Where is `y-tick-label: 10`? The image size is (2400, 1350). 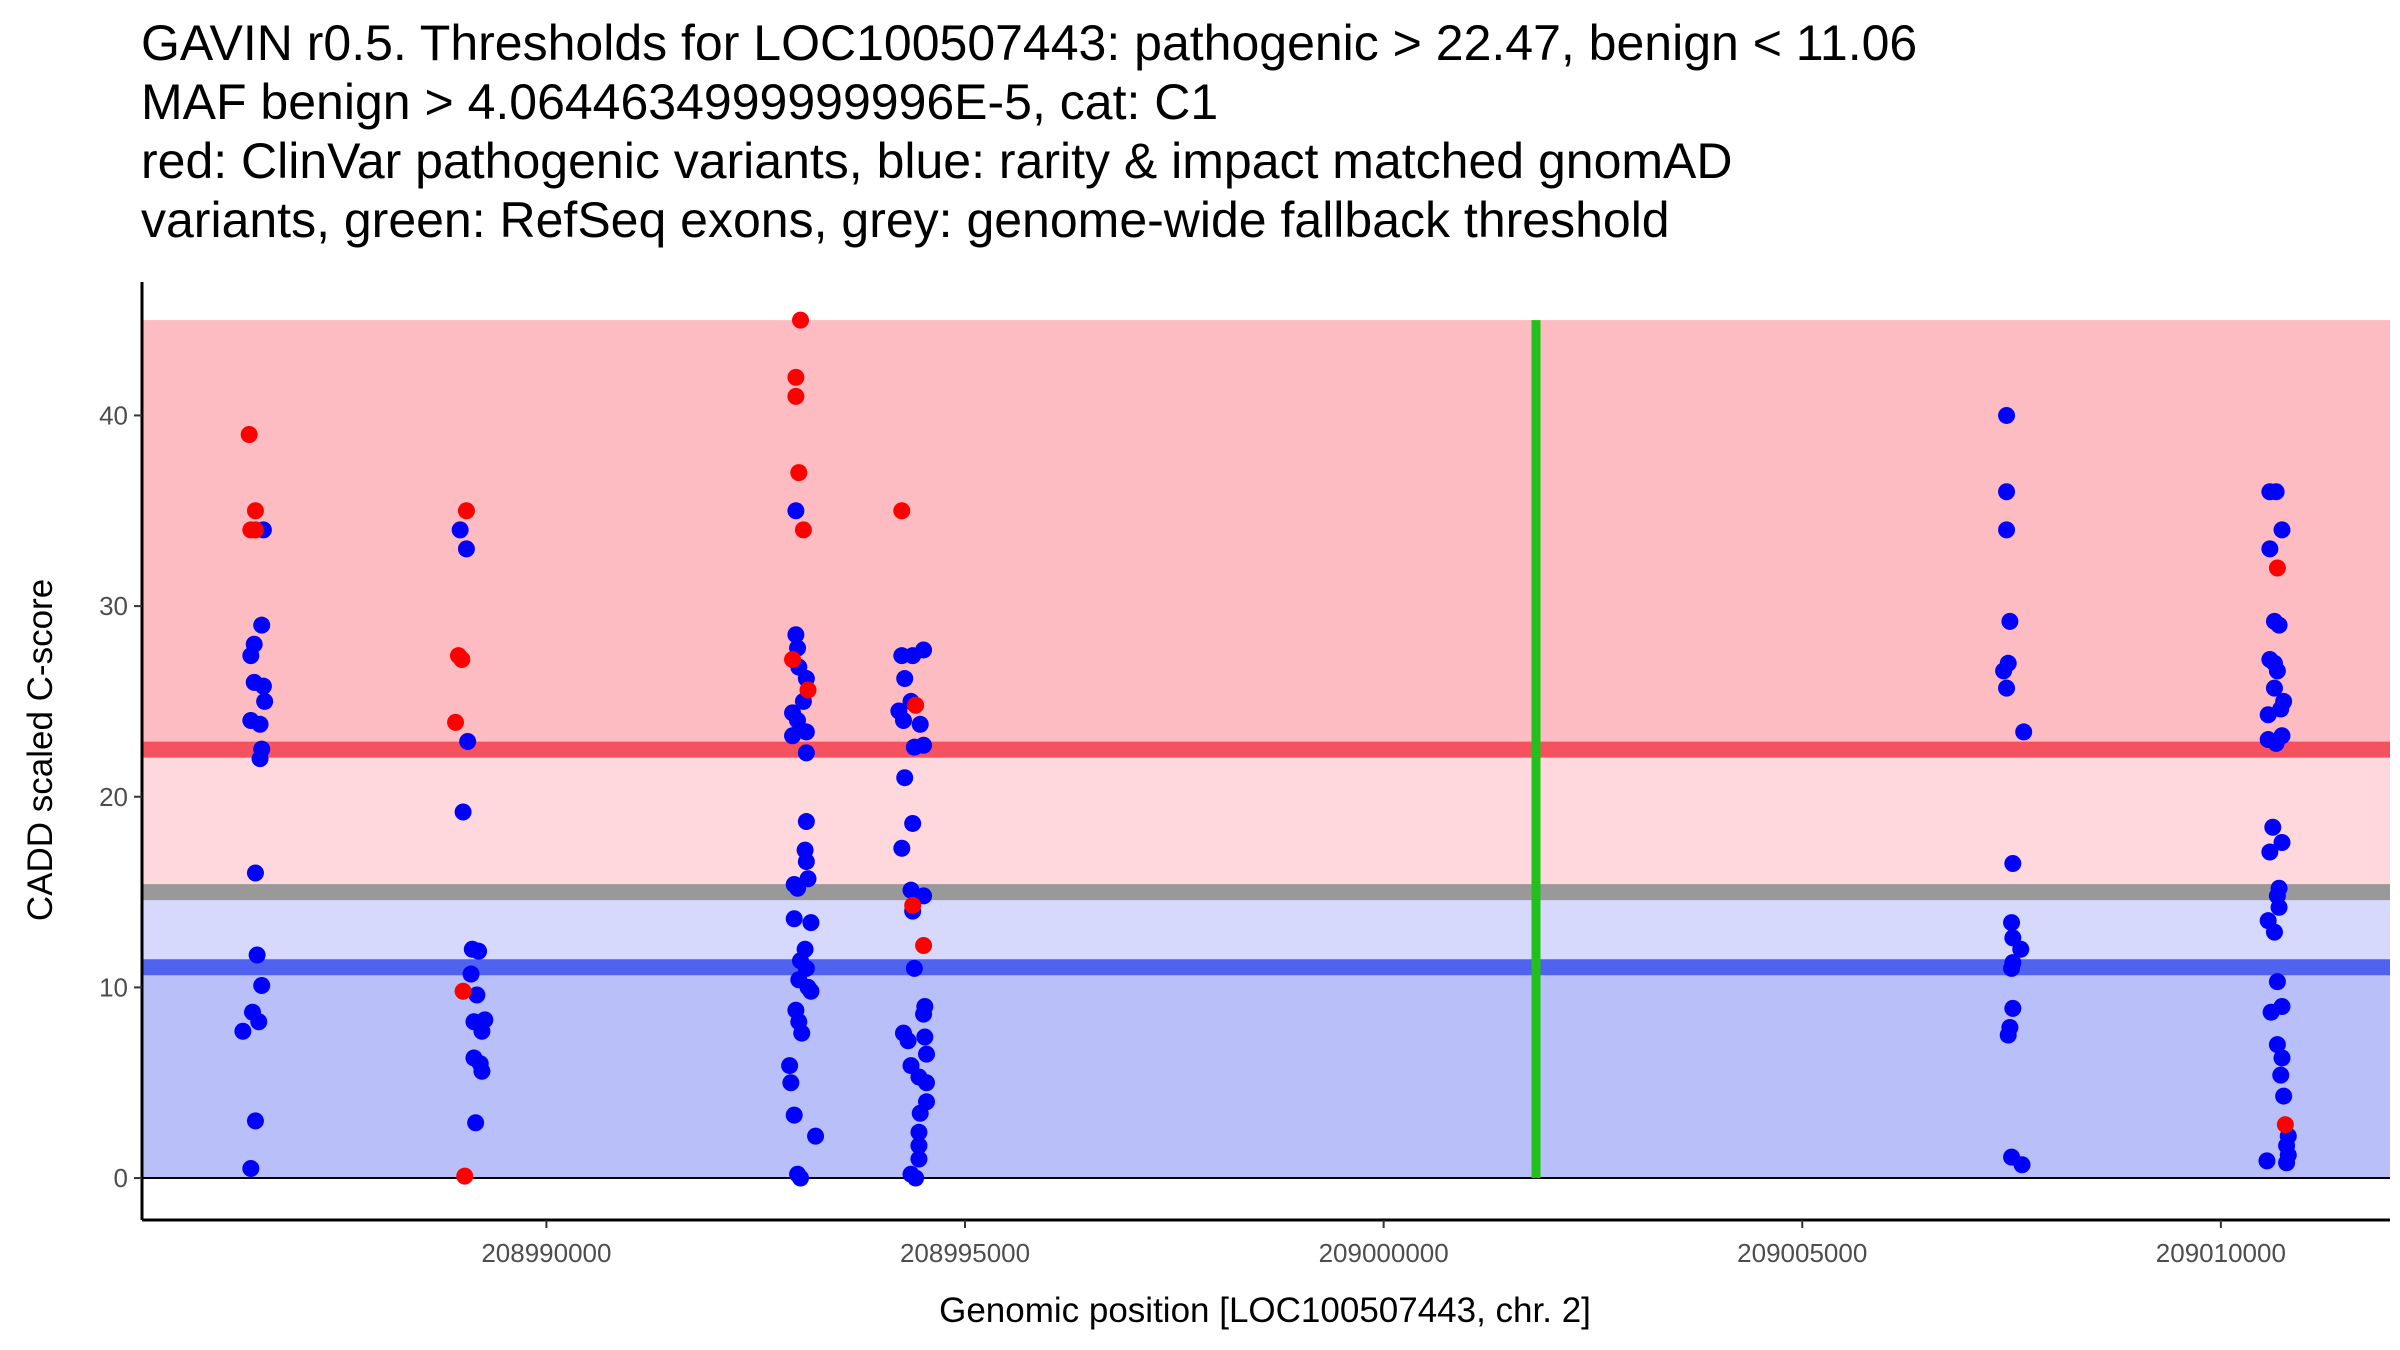 y-tick-label: 10 is located at coordinates (113, 987).